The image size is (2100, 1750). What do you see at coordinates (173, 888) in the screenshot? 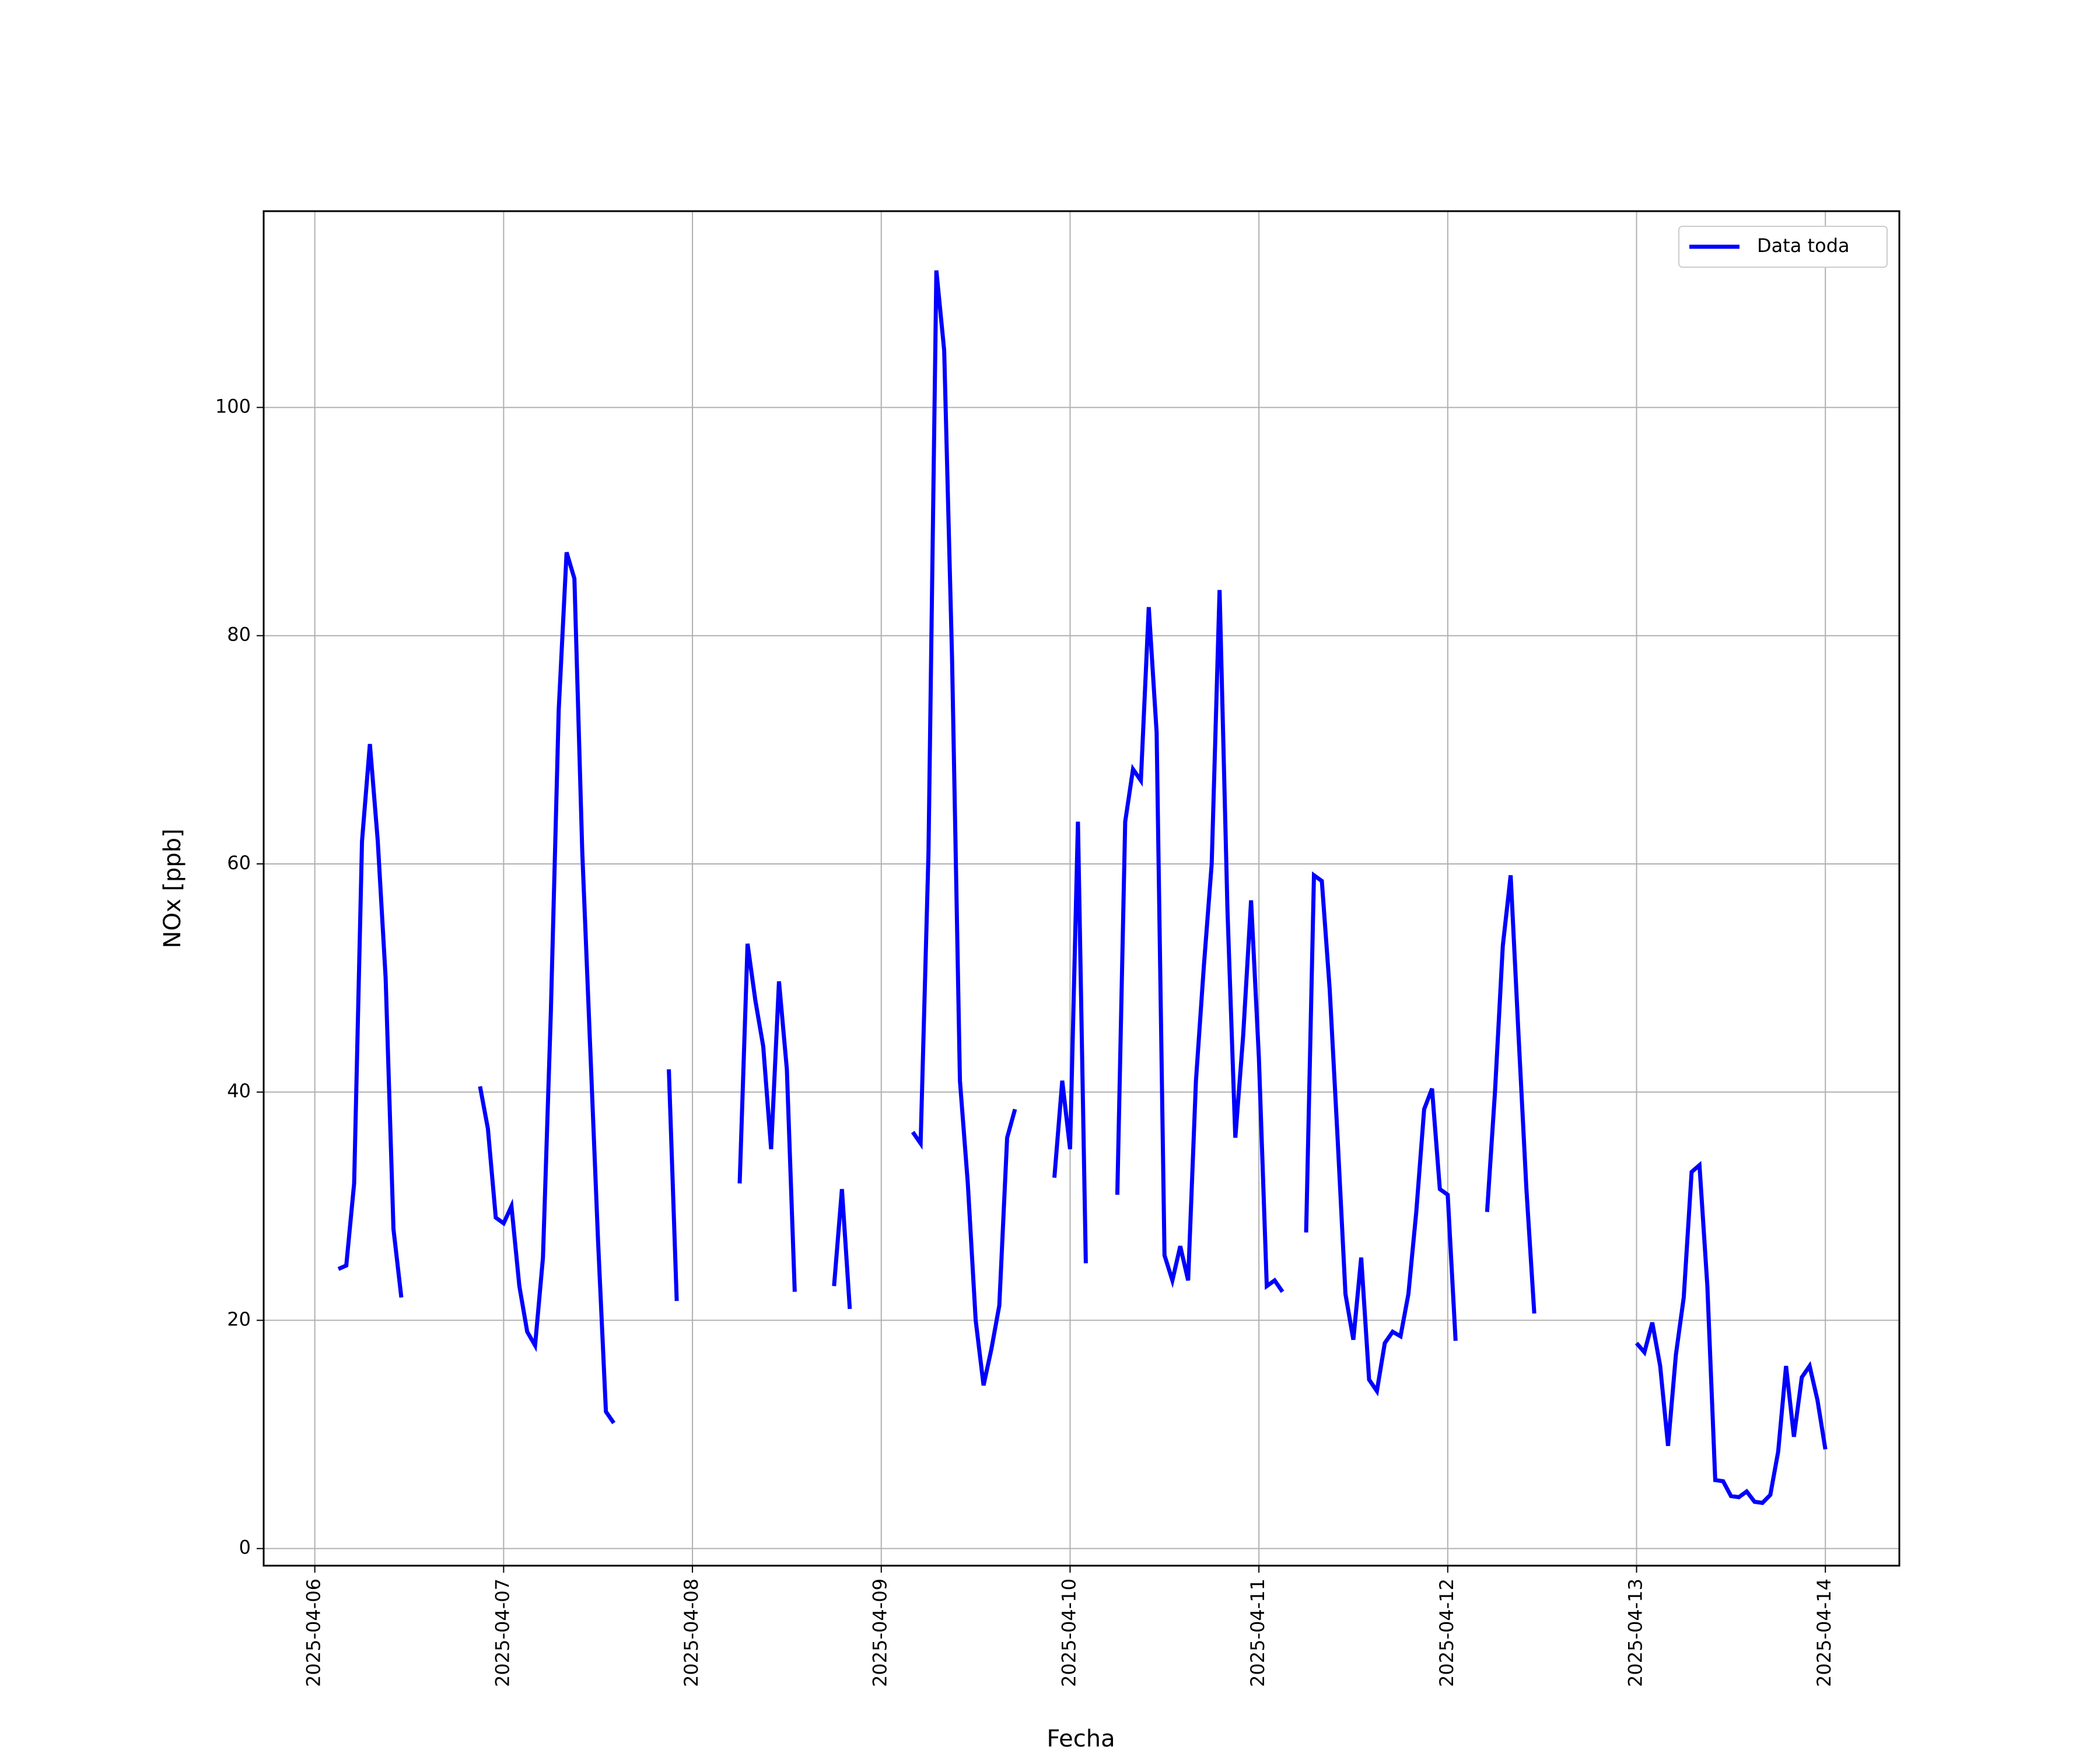
I see `y-axis-label: NOx [ppb]` at bounding box center [173, 888].